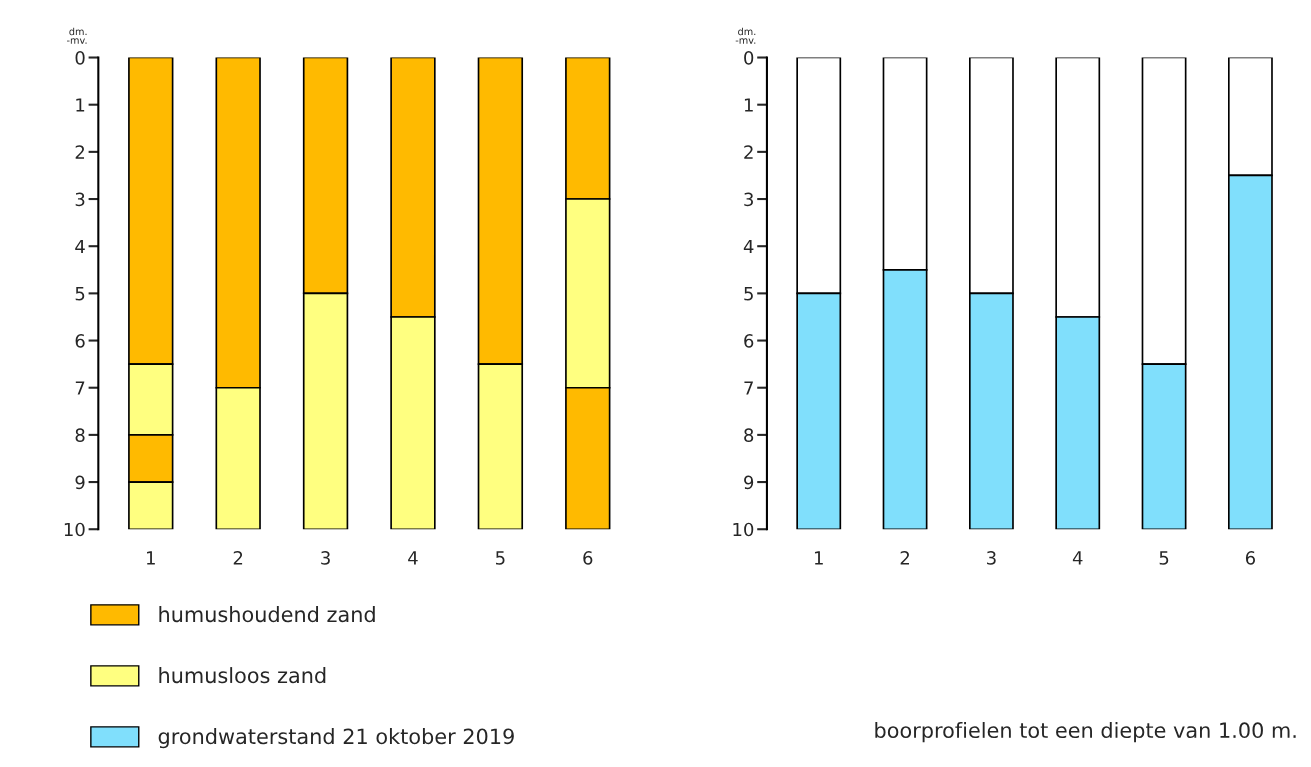 The image size is (1311, 767). What do you see at coordinates (267, 614) in the screenshot?
I see `legend-label: humushoudend zand` at bounding box center [267, 614].